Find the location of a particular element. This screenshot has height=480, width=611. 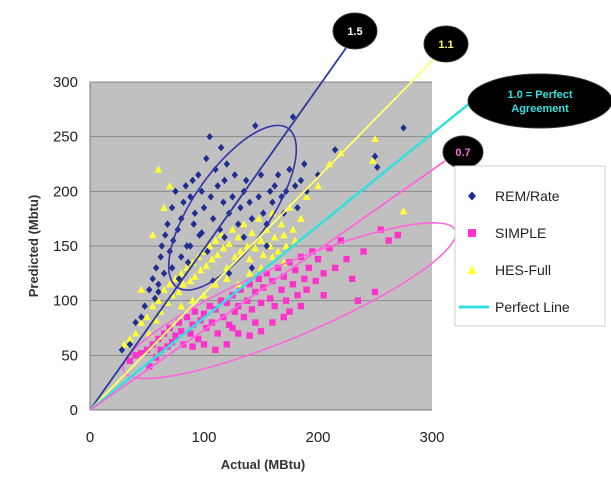

legend-swatch is located at coordinates (472, 196).